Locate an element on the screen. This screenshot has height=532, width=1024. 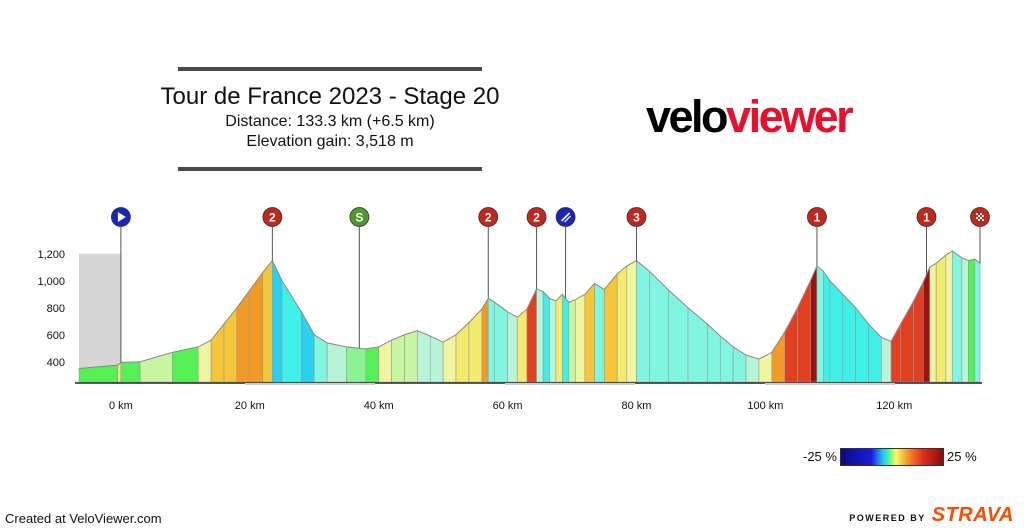
neutral-zone is located at coordinates (100, 317).